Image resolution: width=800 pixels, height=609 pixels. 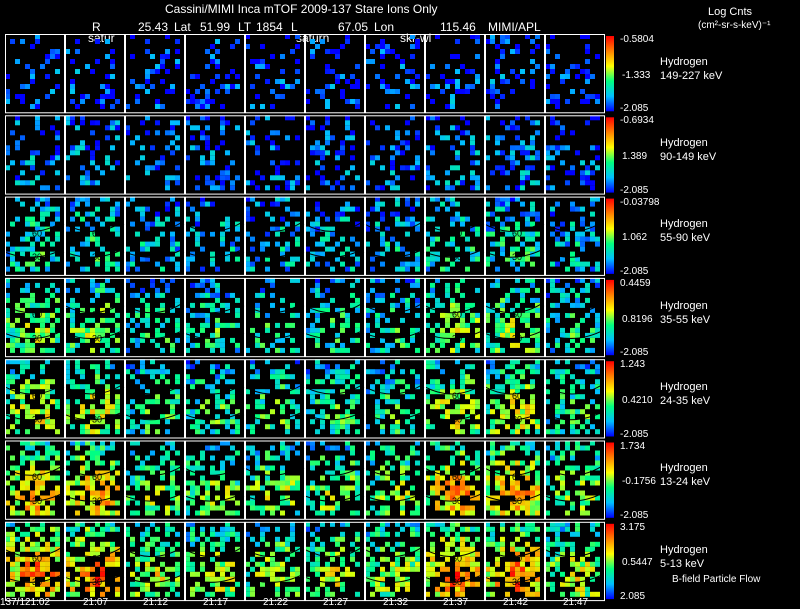 What do you see at coordinates (215, 27) in the screenshot?
I see `lat-value: 51.99` at bounding box center [215, 27].